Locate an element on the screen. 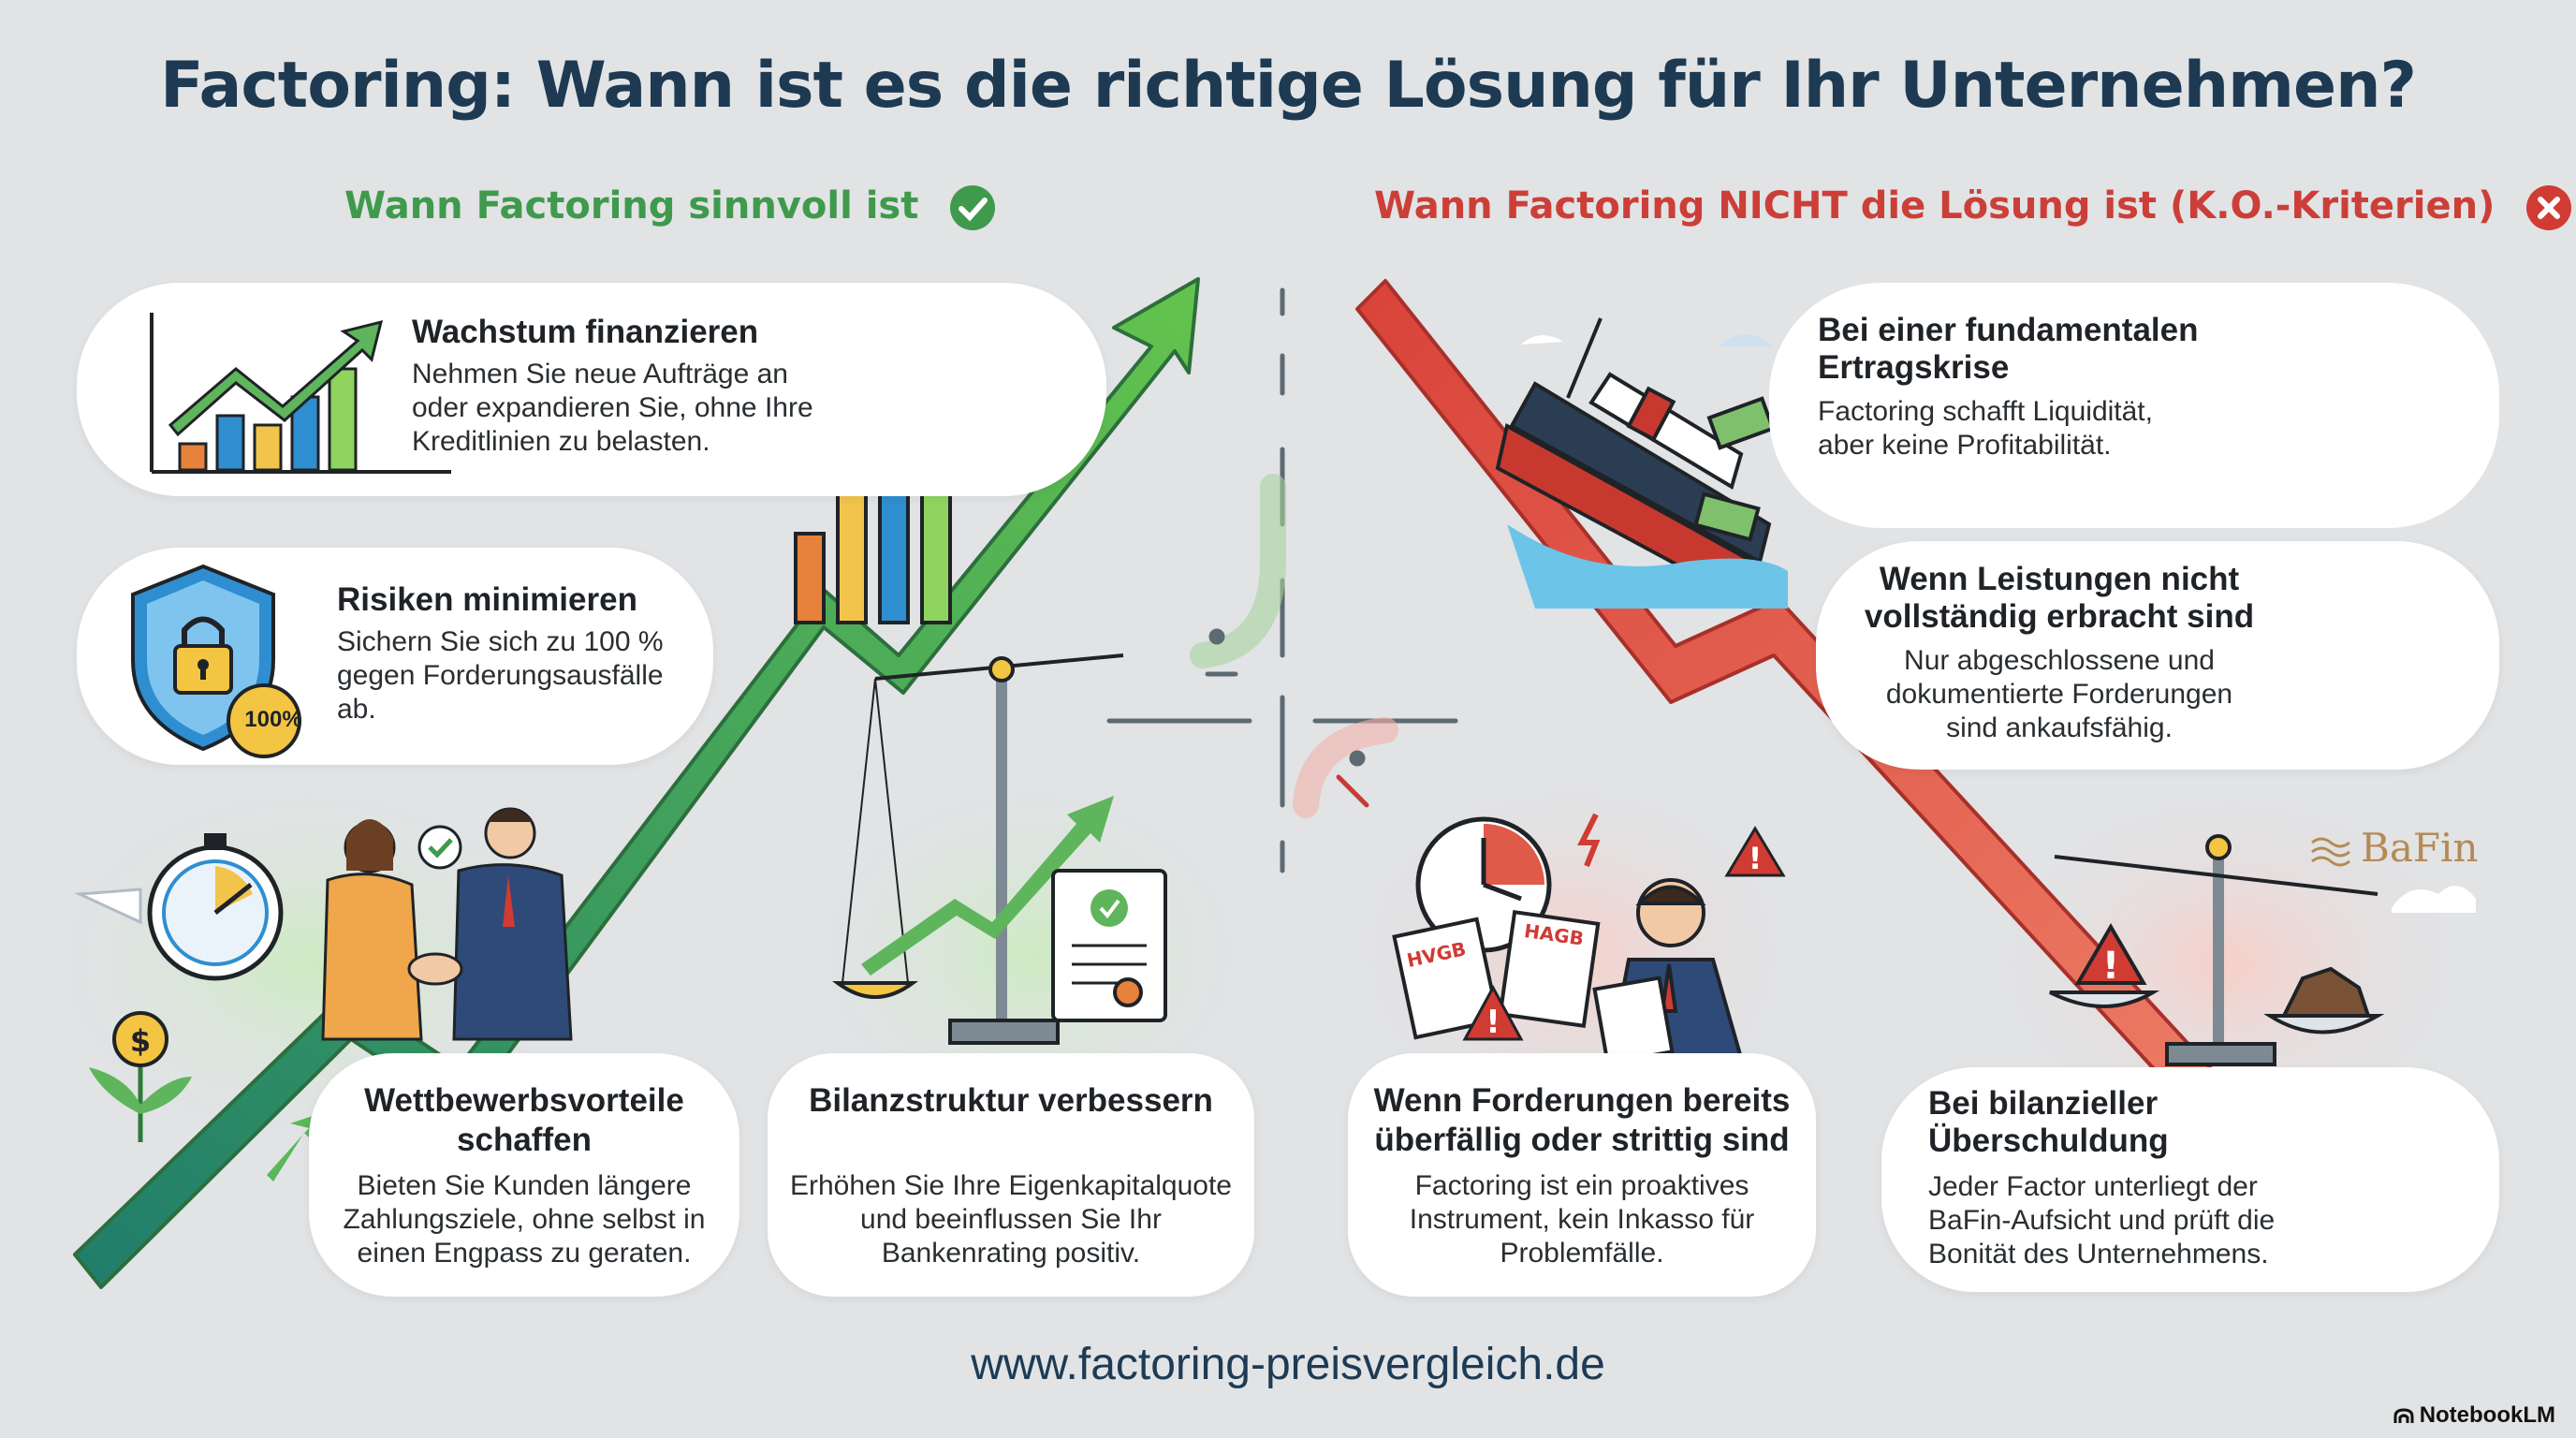 This screenshot has width=2576, height=1438. 100-percent-badge: 100% is located at coordinates (273, 719).